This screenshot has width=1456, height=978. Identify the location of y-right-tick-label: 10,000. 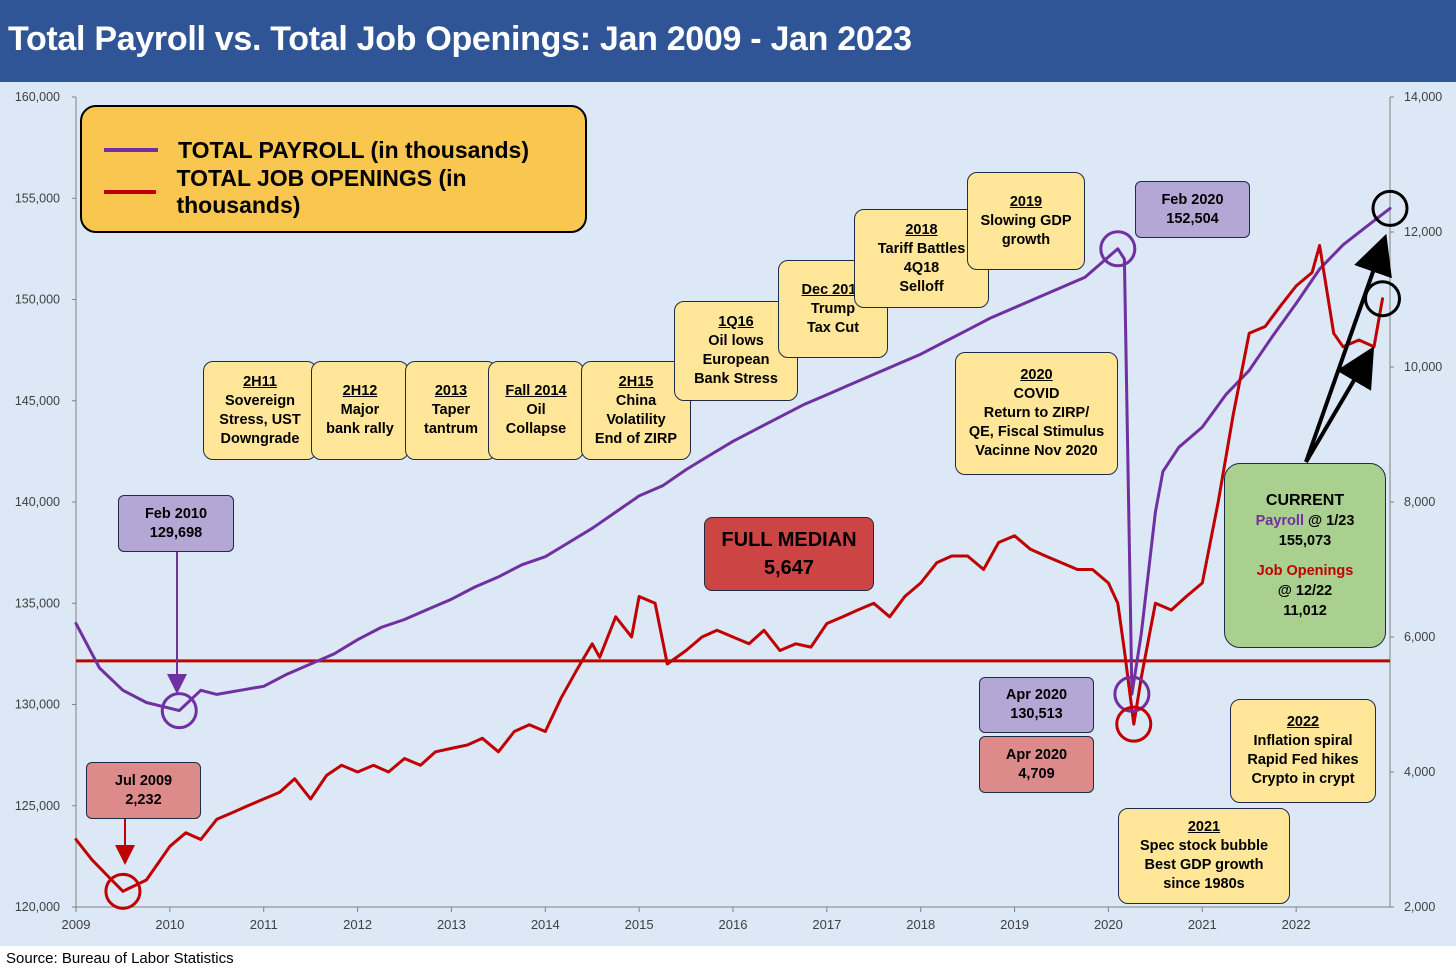
(1423, 367).